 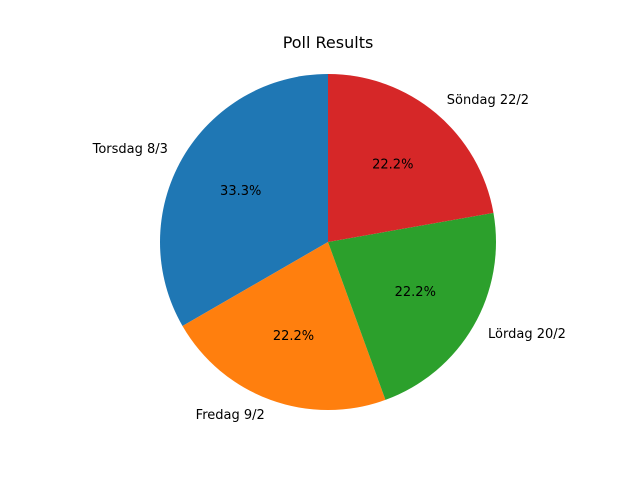 What do you see at coordinates (328, 42) in the screenshot?
I see `chart-title: Poll Results` at bounding box center [328, 42].